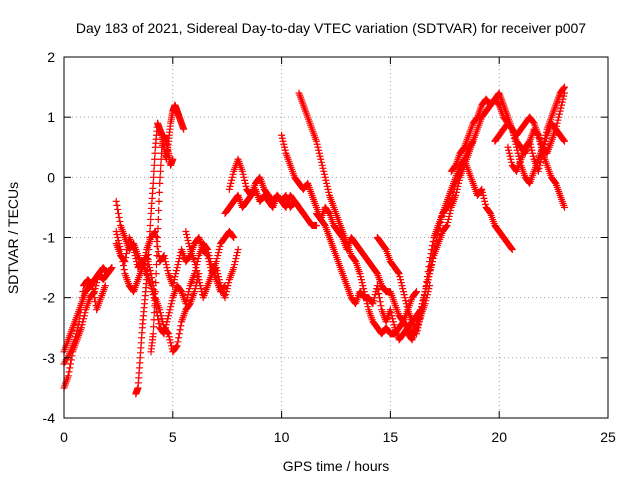  What do you see at coordinates (51, 117) in the screenshot?
I see `y-tick-label: 1` at bounding box center [51, 117].